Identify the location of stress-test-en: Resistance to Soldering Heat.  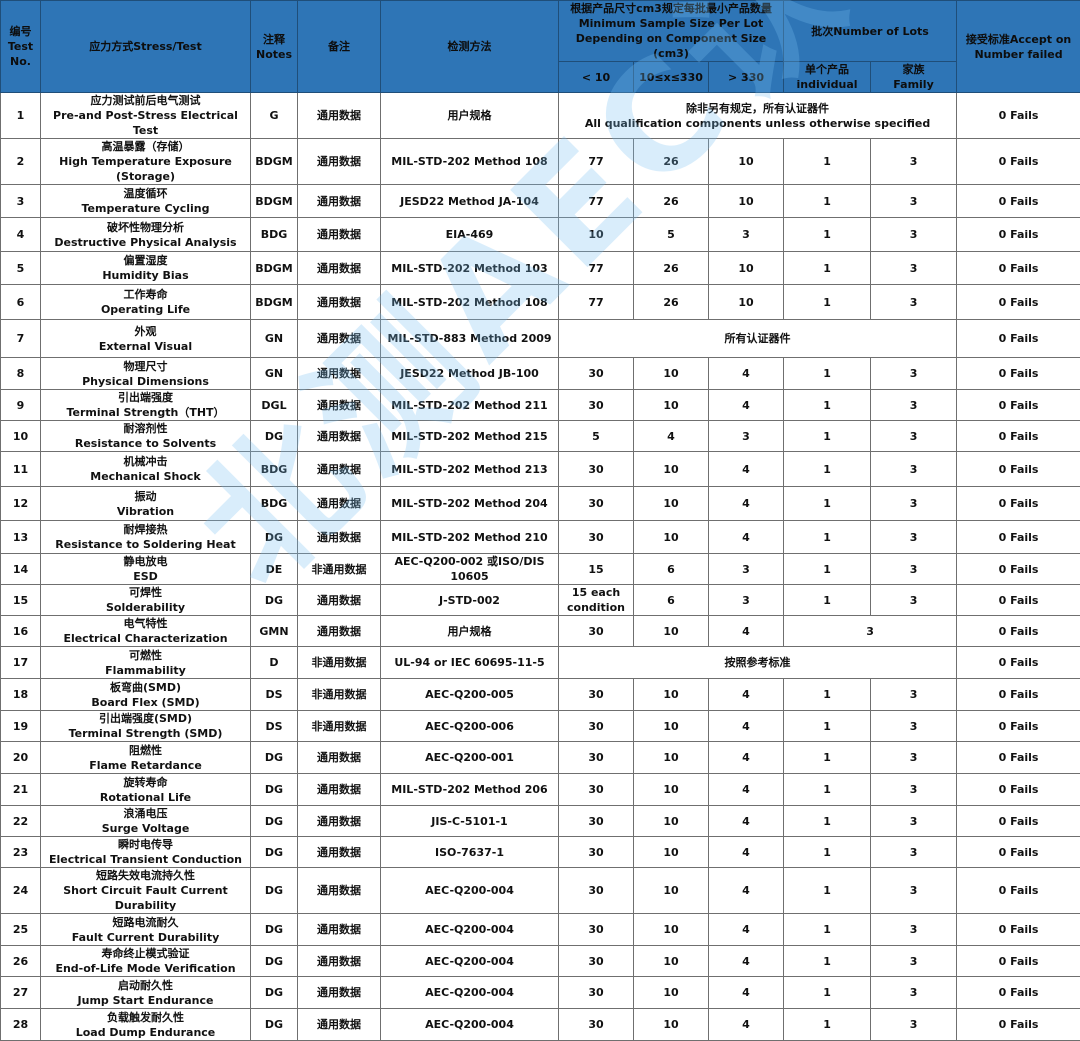
(145, 544).